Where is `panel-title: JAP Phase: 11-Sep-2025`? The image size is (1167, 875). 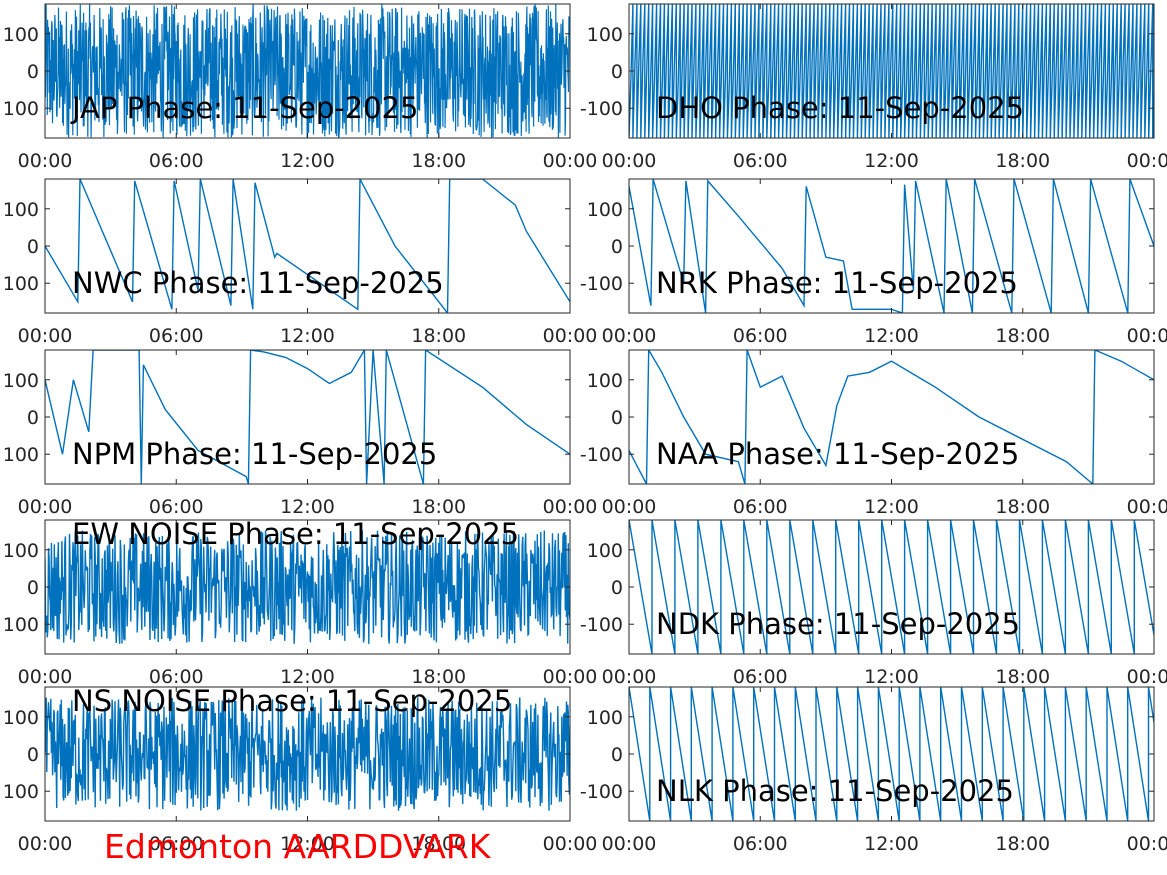 panel-title: JAP Phase: 11-Sep-2025 is located at coordinates (244, 108).